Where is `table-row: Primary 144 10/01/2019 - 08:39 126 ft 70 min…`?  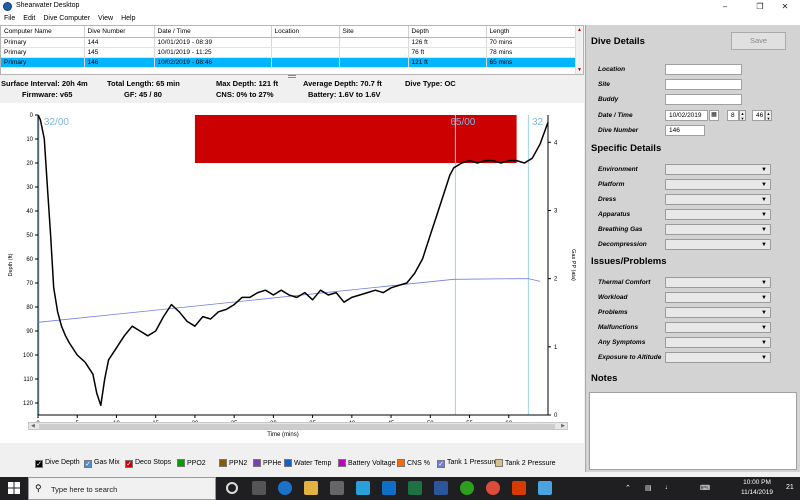
table-row: Primary 144 10/01/2019 - 08:39 126 ft 70 min… is located at coordinates (289, 42).